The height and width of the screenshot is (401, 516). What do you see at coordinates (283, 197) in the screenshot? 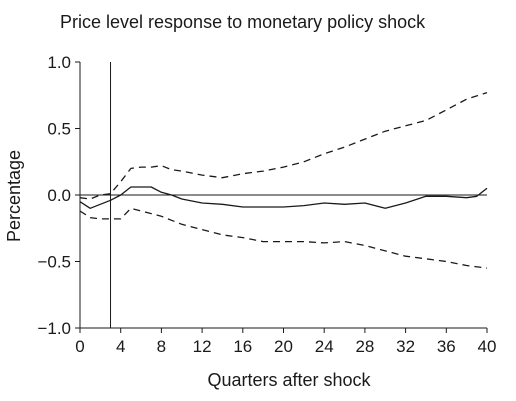
I see `response-line` at bounding box center [283, 197].